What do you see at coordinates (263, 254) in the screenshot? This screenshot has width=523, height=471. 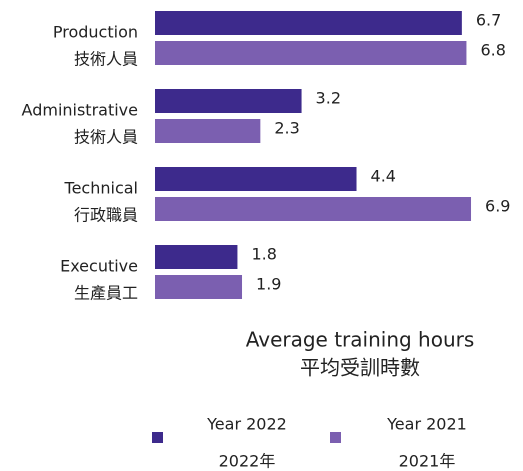 I see `value-label: 1.8` at bounding box center [263, 254].